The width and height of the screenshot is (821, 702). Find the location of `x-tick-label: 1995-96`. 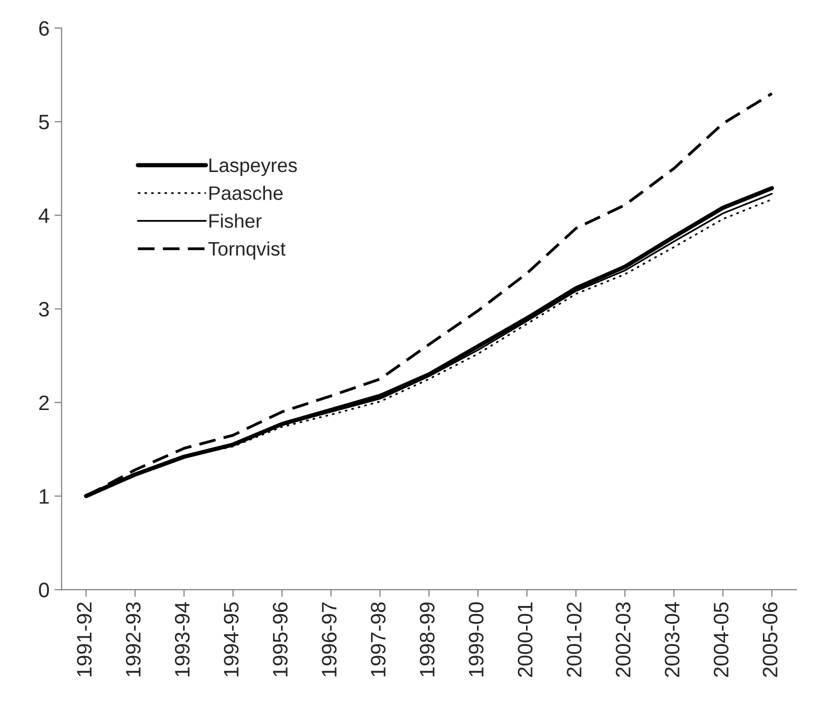

x-tick-label: 1995-96 is located at coordinates (280, 639).